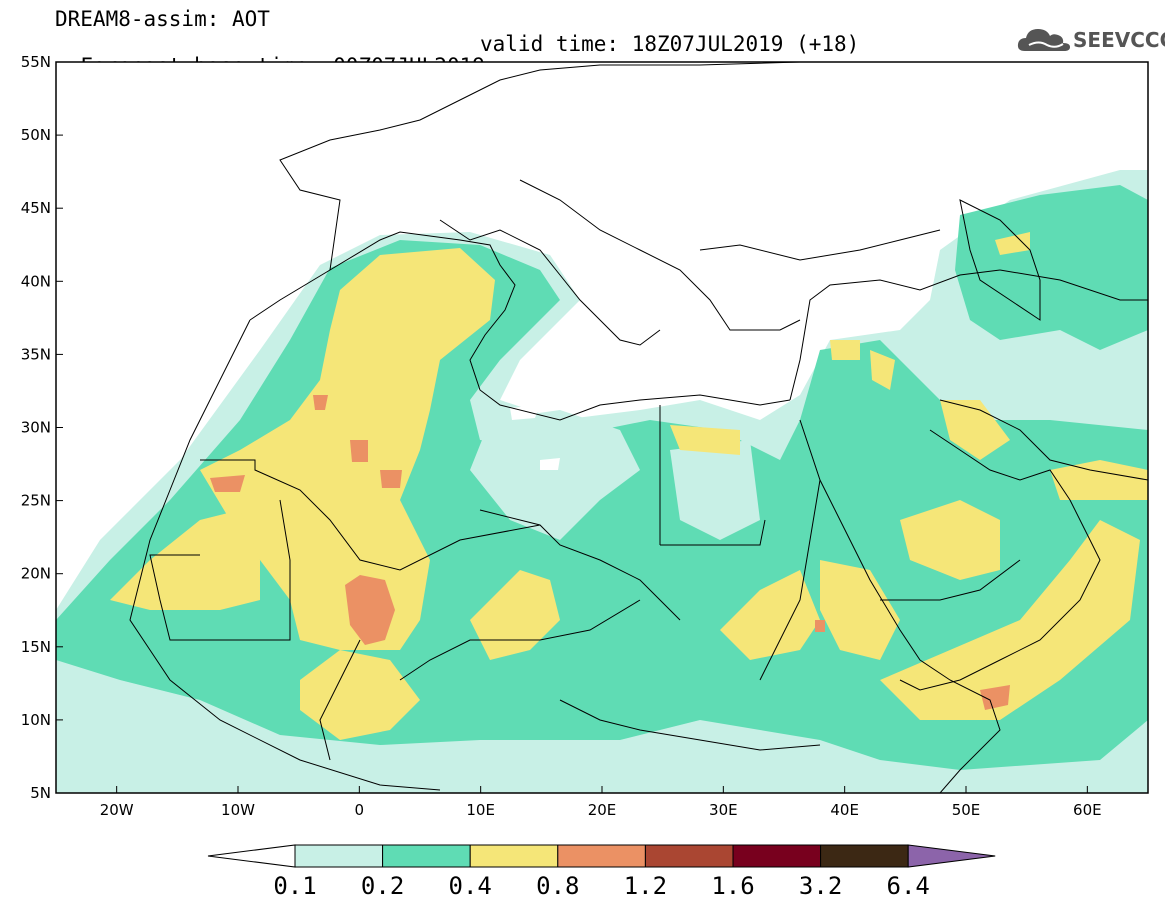  What do you see at coordinates (295, 886) in the screenshot?
I see `colorbar-level-label: 0.1` at bounding box center [295, 886].